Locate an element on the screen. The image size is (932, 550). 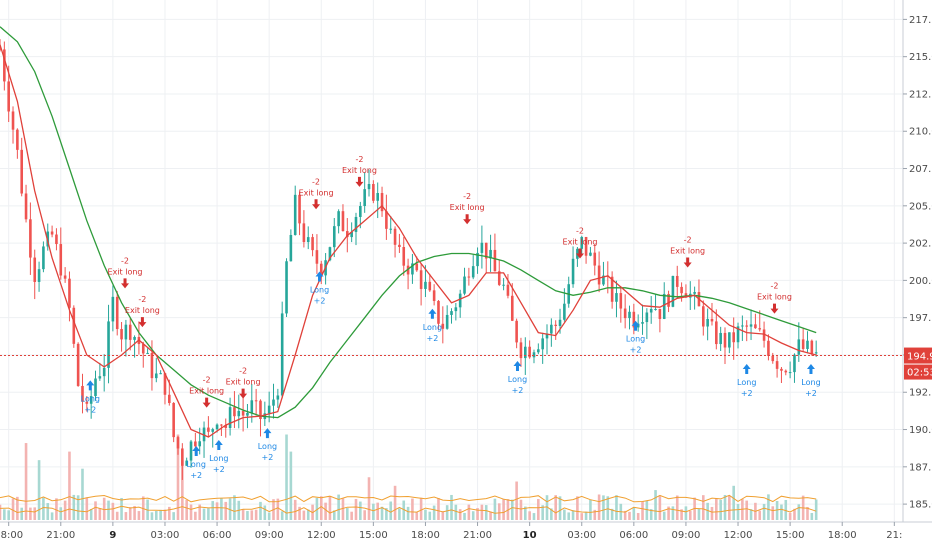
price-tick-label: 185.00 is located at coordinates (920, 505).